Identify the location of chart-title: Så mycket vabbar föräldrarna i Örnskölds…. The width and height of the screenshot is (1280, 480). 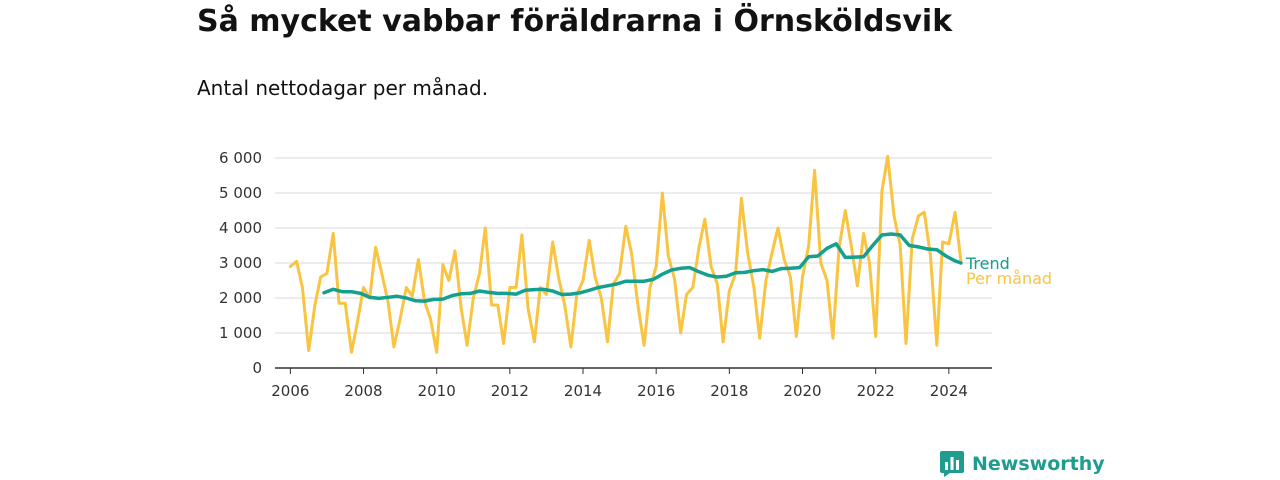
(575, 21).